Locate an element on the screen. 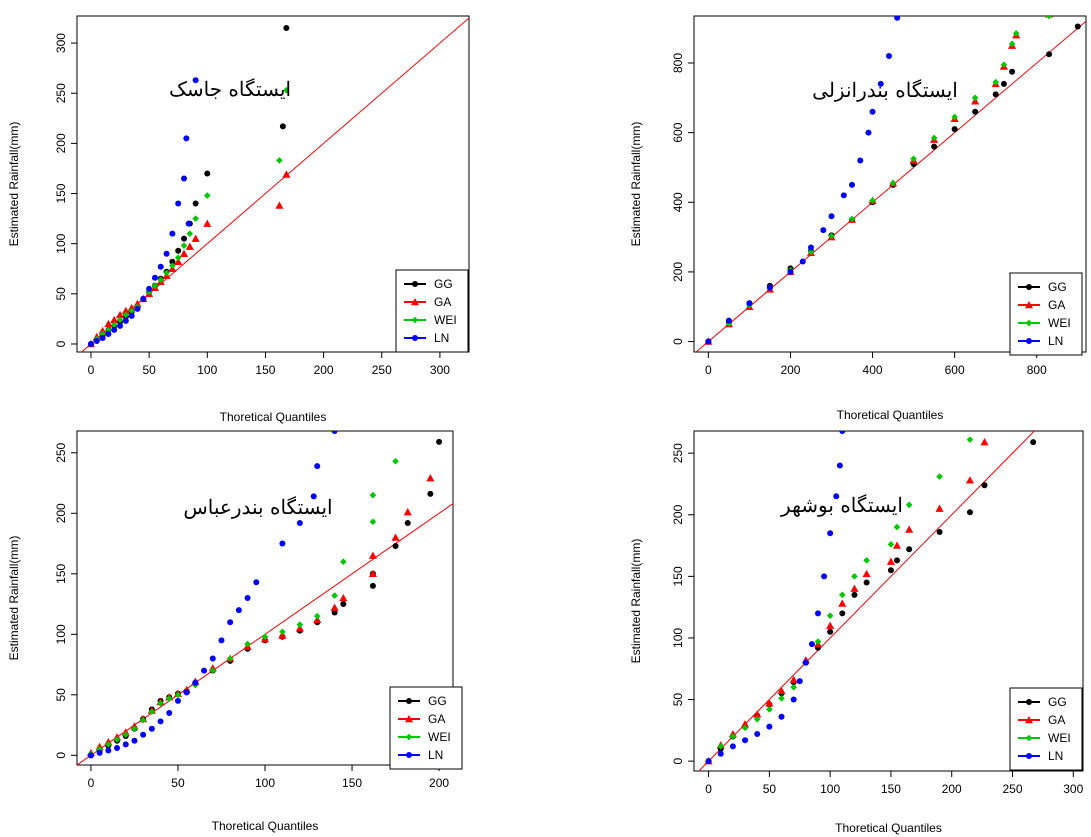 This screenshot has height=837, width=1091. legend-label-ln: LN is located at coordinates (441, 338).